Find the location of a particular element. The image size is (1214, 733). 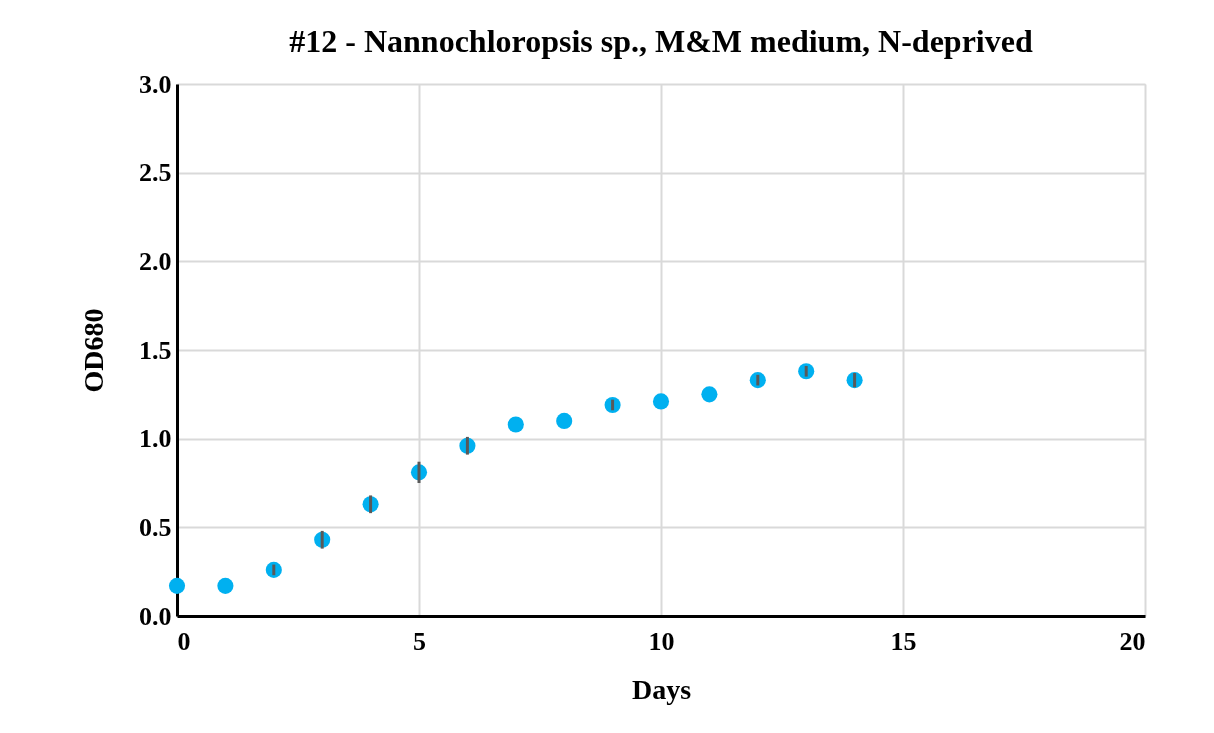

x-tick-label: 5 is located at coordinates (419, 641).